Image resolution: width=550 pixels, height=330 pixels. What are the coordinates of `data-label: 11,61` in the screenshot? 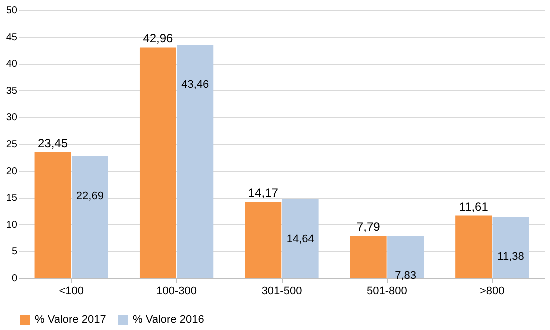 It's located at (474, 207).